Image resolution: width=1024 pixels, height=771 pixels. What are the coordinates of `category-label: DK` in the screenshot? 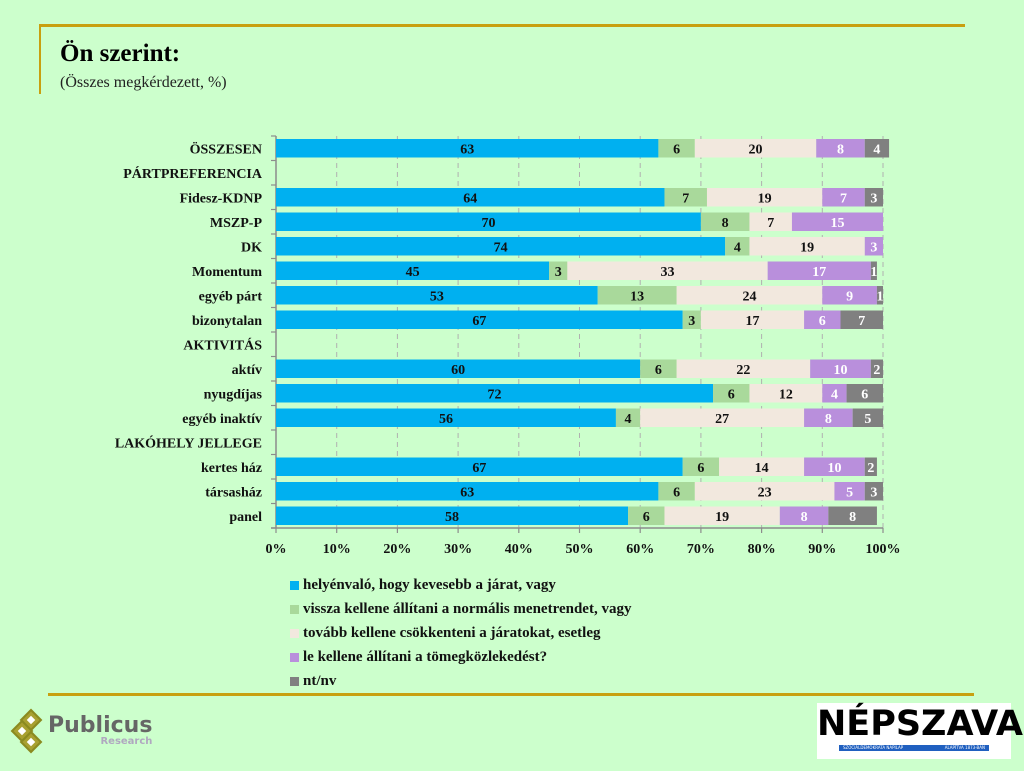 It's located at (251, 247).